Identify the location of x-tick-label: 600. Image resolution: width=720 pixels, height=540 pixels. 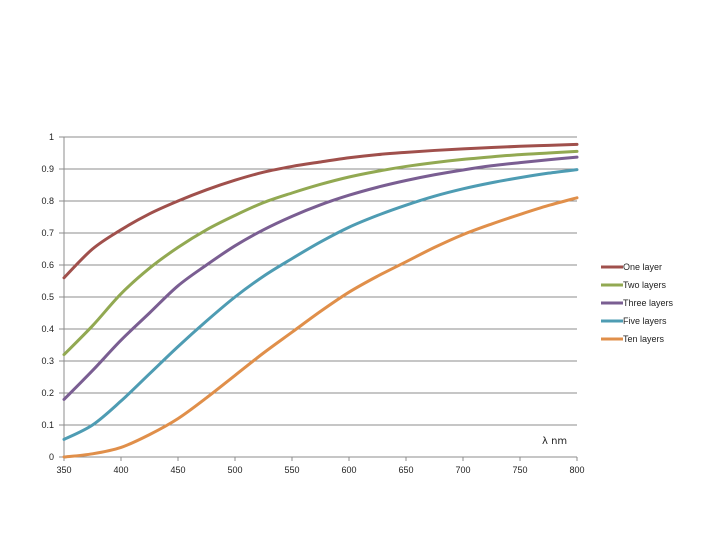
(348, 470).